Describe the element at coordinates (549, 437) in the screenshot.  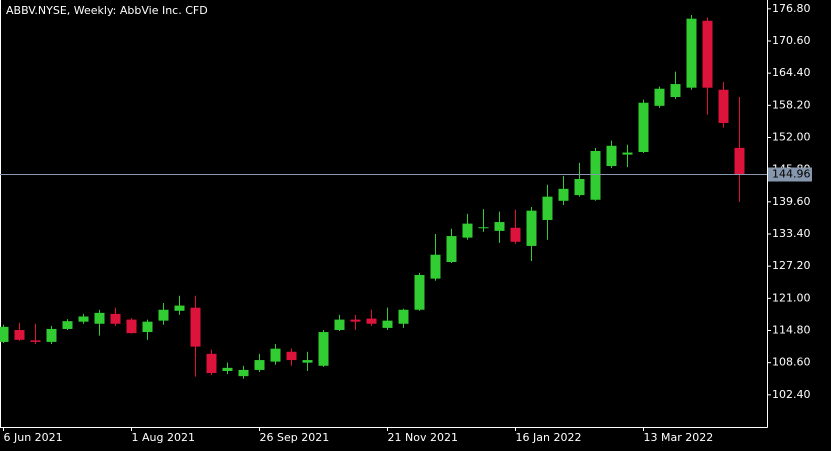
I see `x-tick-label: 16 Jan 2022` at that location.